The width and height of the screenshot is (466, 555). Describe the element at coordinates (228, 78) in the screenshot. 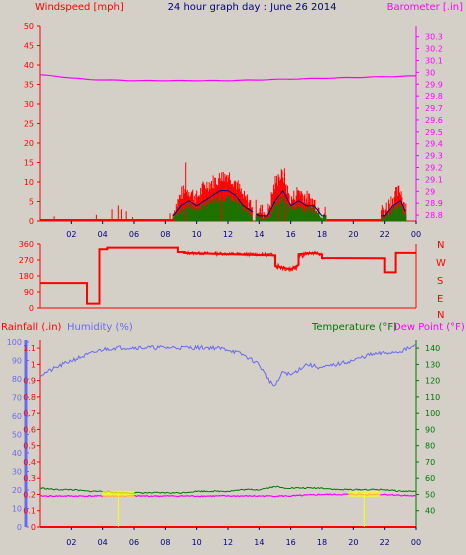

I see `barometer-line` at that location.